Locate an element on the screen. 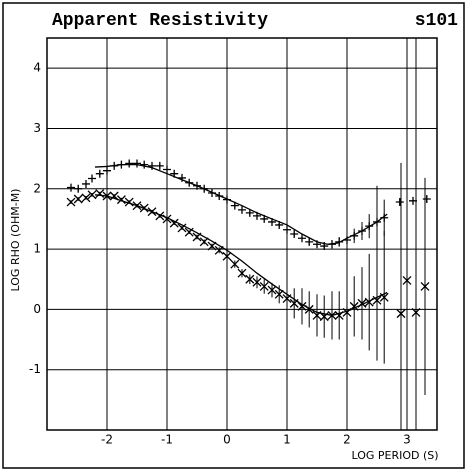  chart-title: Apparent Resistivity is located at coordinates (160, 21).